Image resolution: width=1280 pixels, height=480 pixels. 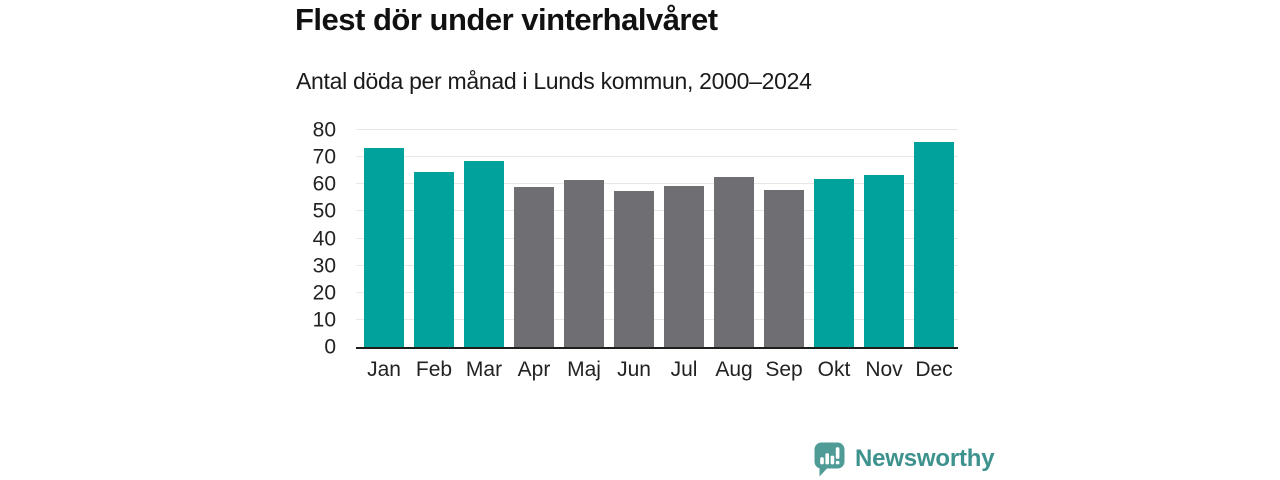 What do you see at coordinates (330, 347) in the screenshot?
I see `y-tick-label-0: 0` at bounding box center [330, 347].